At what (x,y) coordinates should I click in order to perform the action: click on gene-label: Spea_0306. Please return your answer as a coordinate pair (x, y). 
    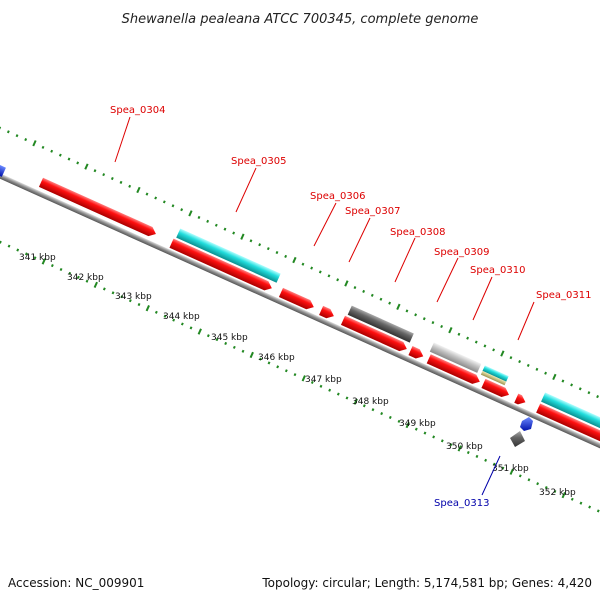
    Looking at the image, I should click on (337, 196).